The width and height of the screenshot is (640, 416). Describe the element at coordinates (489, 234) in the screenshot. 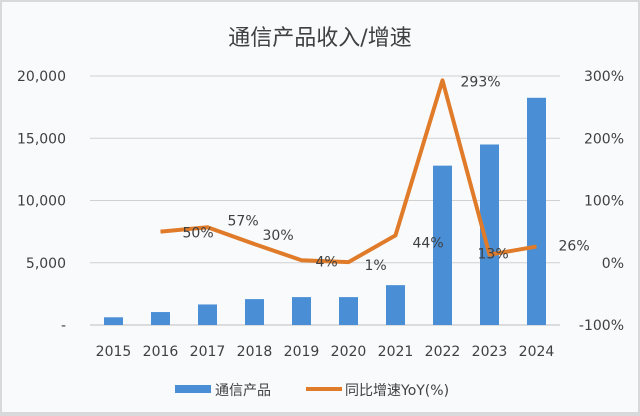

I see `bar-2023` at that location.